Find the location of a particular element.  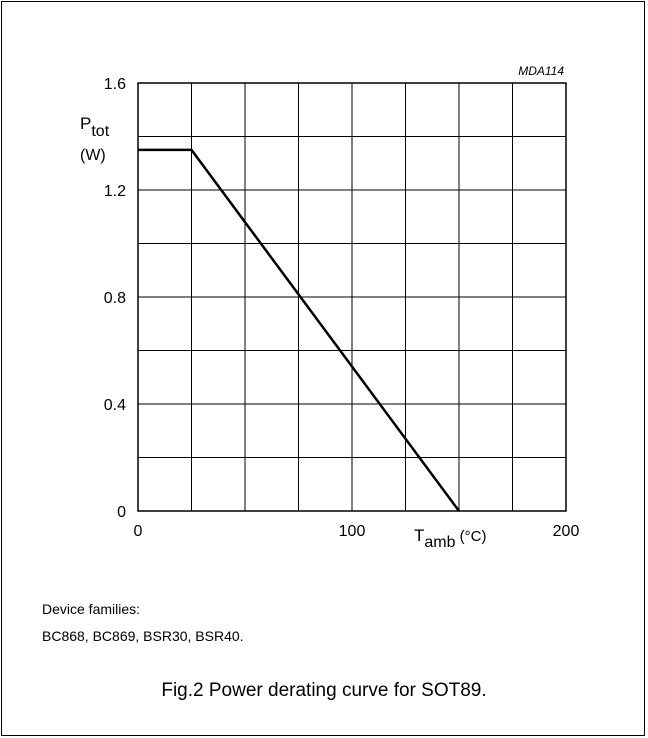

device-families-label: Device families: is located at coordinates (91, 609).